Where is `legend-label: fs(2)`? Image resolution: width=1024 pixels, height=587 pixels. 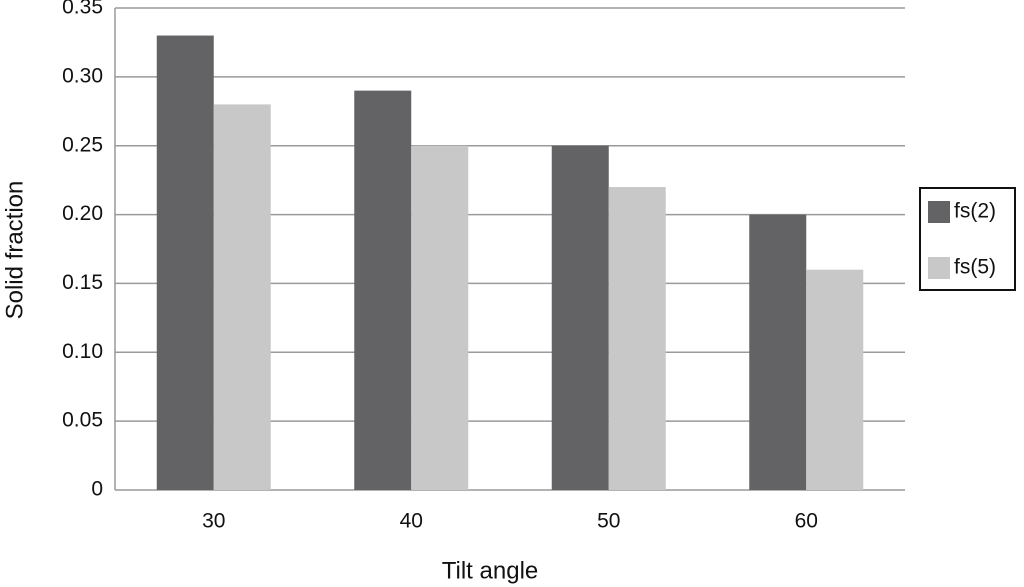
legend-label: fs(2) is located at coordinates (975, 211).